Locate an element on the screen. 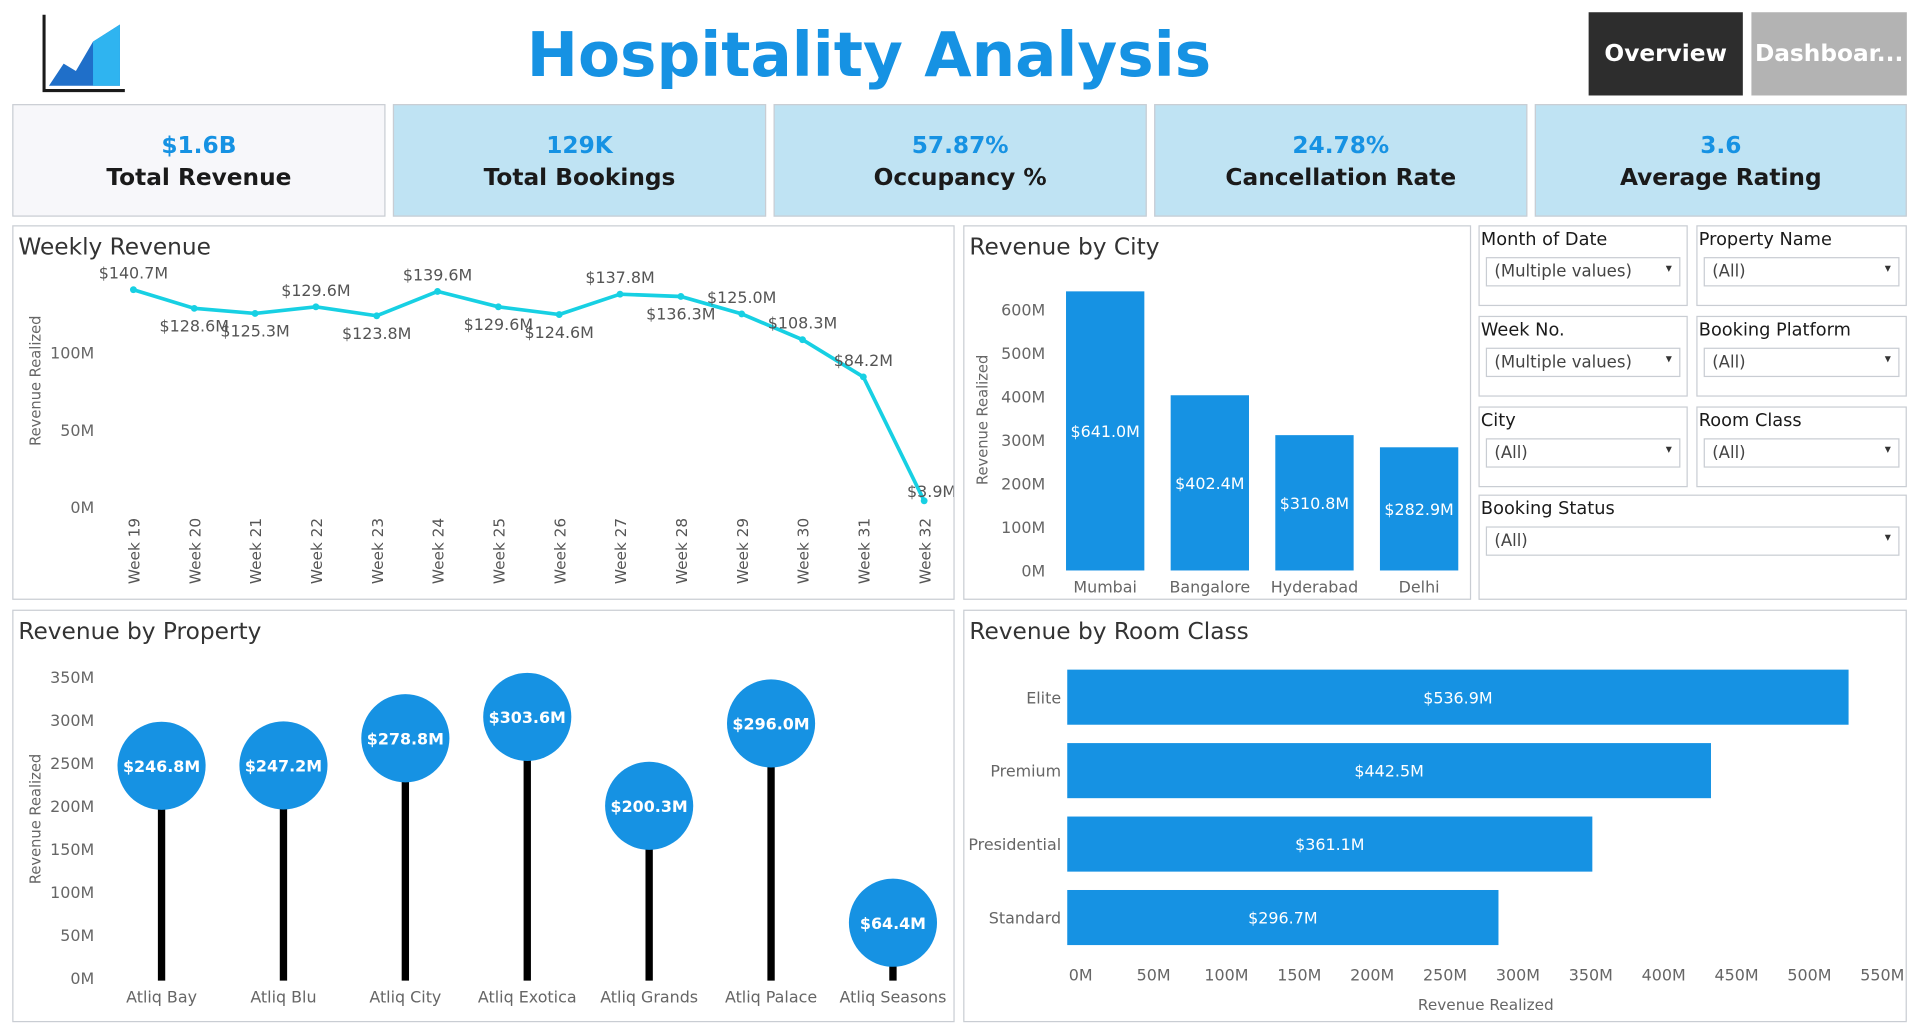 The image size is (1919, 1032). x-tick-label: Delhi is located at coordinates (1419, 587).